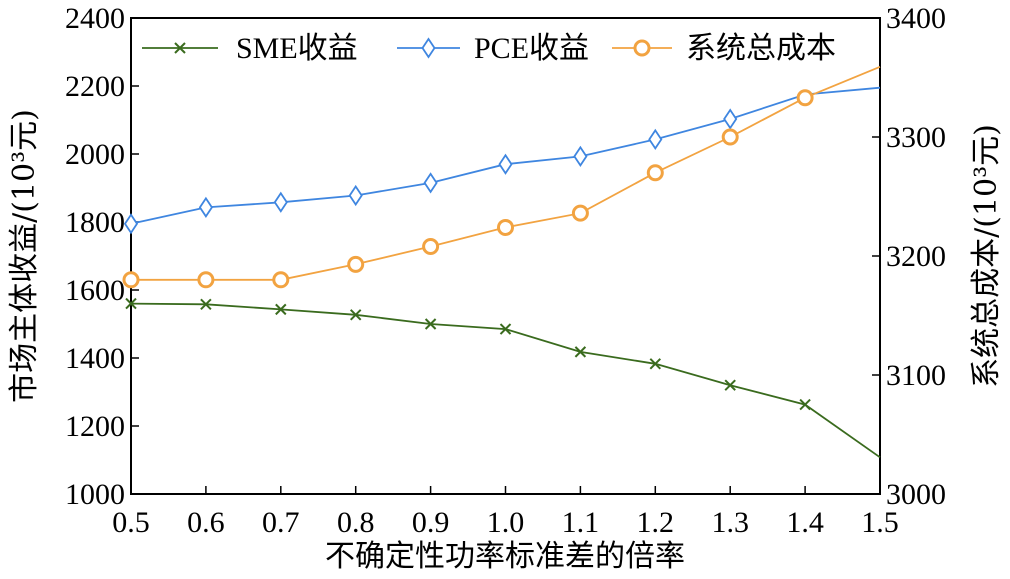 The height and width of the screenshot is (579, 1010). What do you see at coordinates (730, 522) in the screenshot?
I see `x-tick-label: 1.3` at bounding box center [730, 522].